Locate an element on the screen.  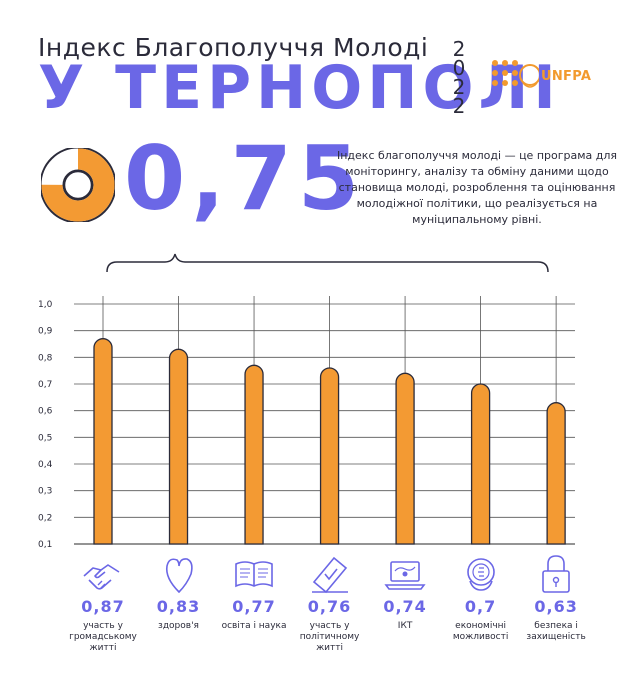
category-label: участь у громадському житті is located at coordinates (103, 637).